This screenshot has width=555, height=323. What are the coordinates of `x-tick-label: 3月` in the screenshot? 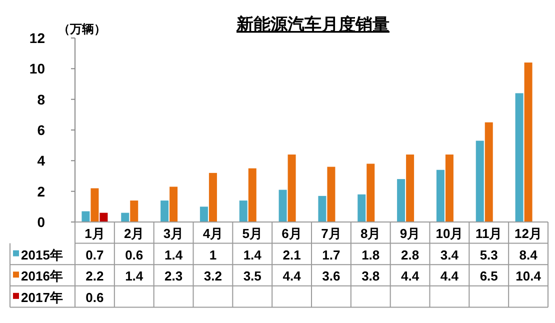 It's located at (173, 233).